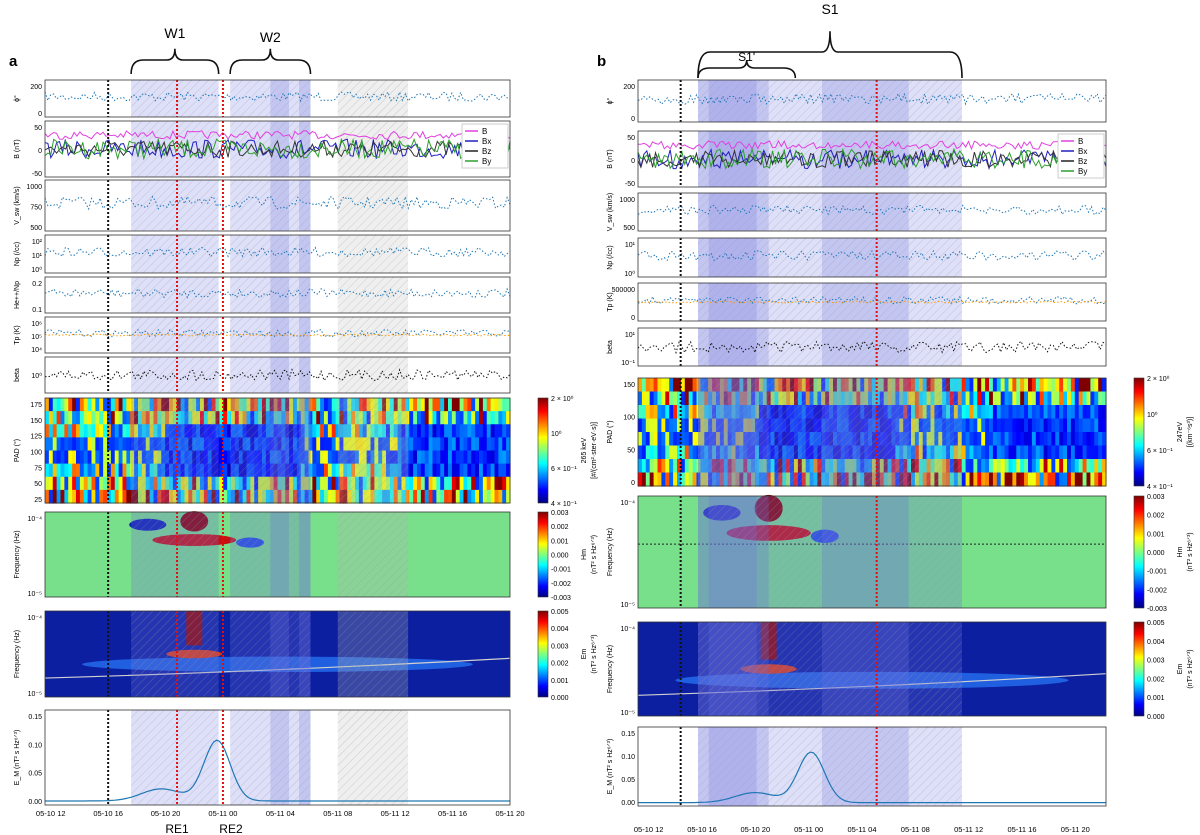 The width and height of the screenshot is (1200, 835). What do you see at coordinates (262, 757) in the screenshot?
I see `row-10: 0.15 0.10 0.05 0.00 E_M (nT² s Hz⁶ᐟ³)` at bounding box center [262, 757].